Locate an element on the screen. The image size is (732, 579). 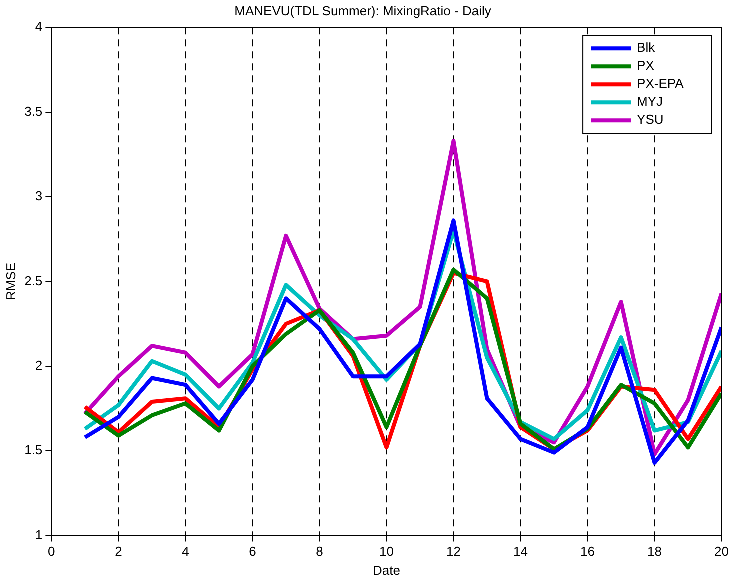
legend-label: MYJ is located at coordinates (650, 102).